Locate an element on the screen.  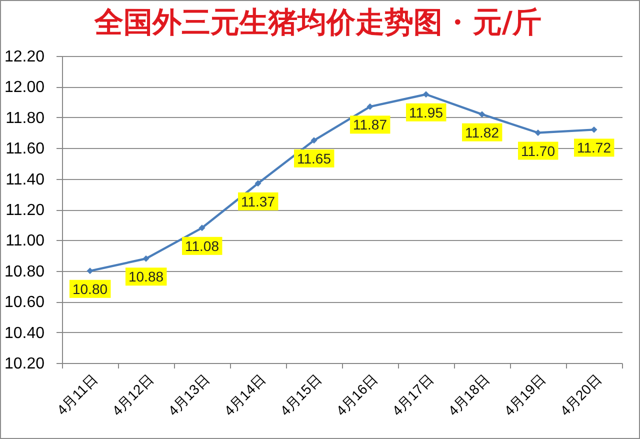
y-tick-label: 11.00 is located at coordinates (25, 241).